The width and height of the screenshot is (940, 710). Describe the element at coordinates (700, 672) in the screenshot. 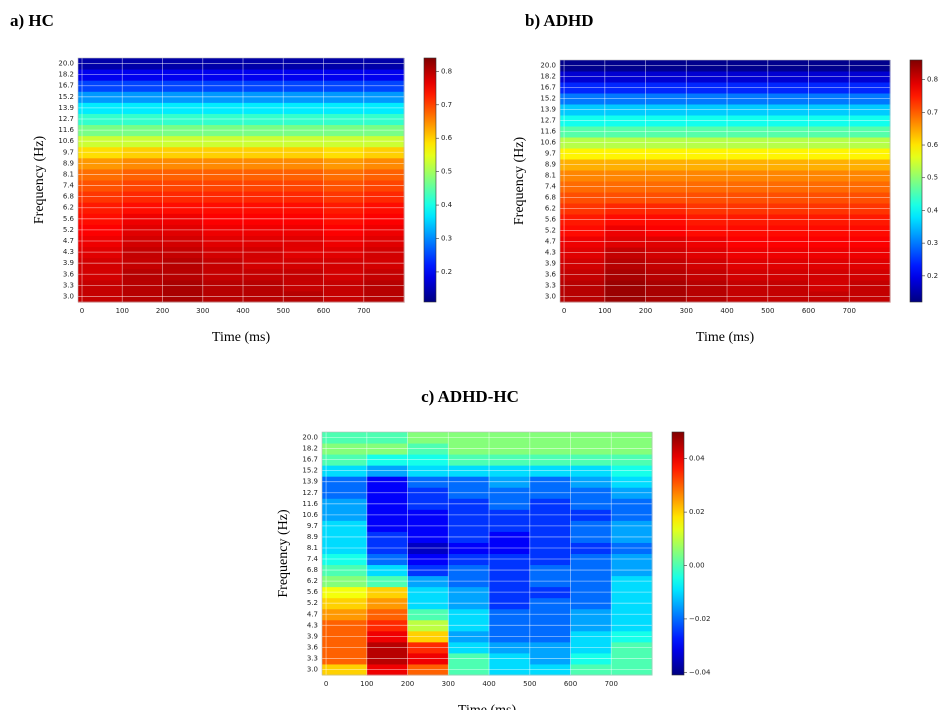

I see `colorbar-tick-label: −0.04` at that location.